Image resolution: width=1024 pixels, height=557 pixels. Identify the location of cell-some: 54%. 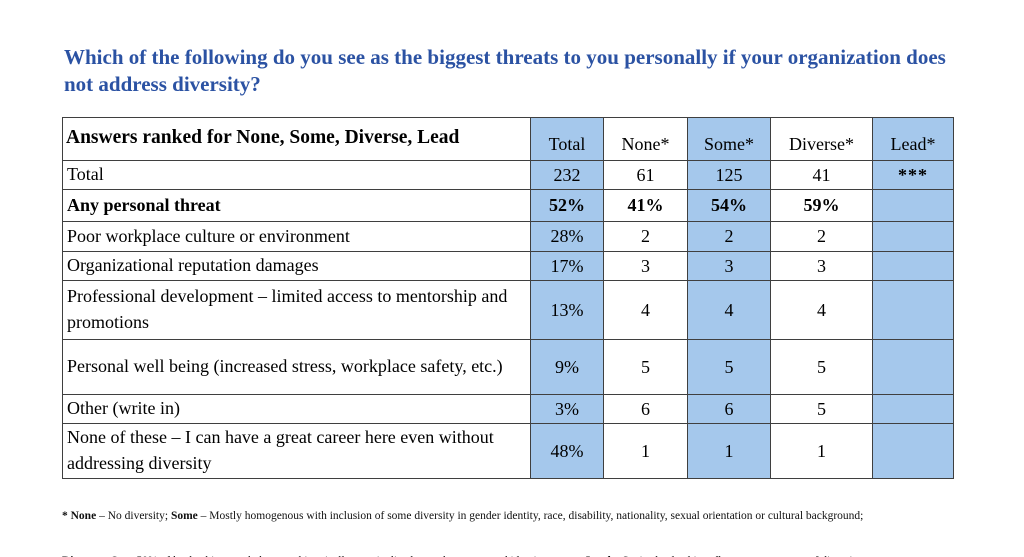
(729, 206).